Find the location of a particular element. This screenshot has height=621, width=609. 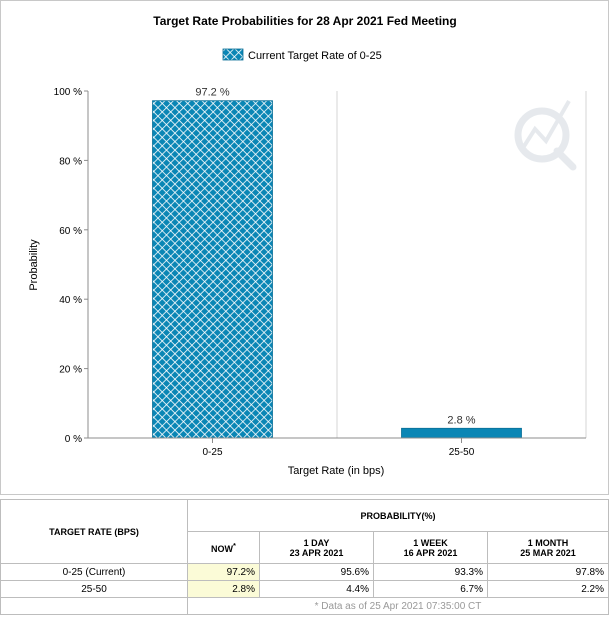

col-1month-label: 1 MONTH is located at coordinates (548, 542).